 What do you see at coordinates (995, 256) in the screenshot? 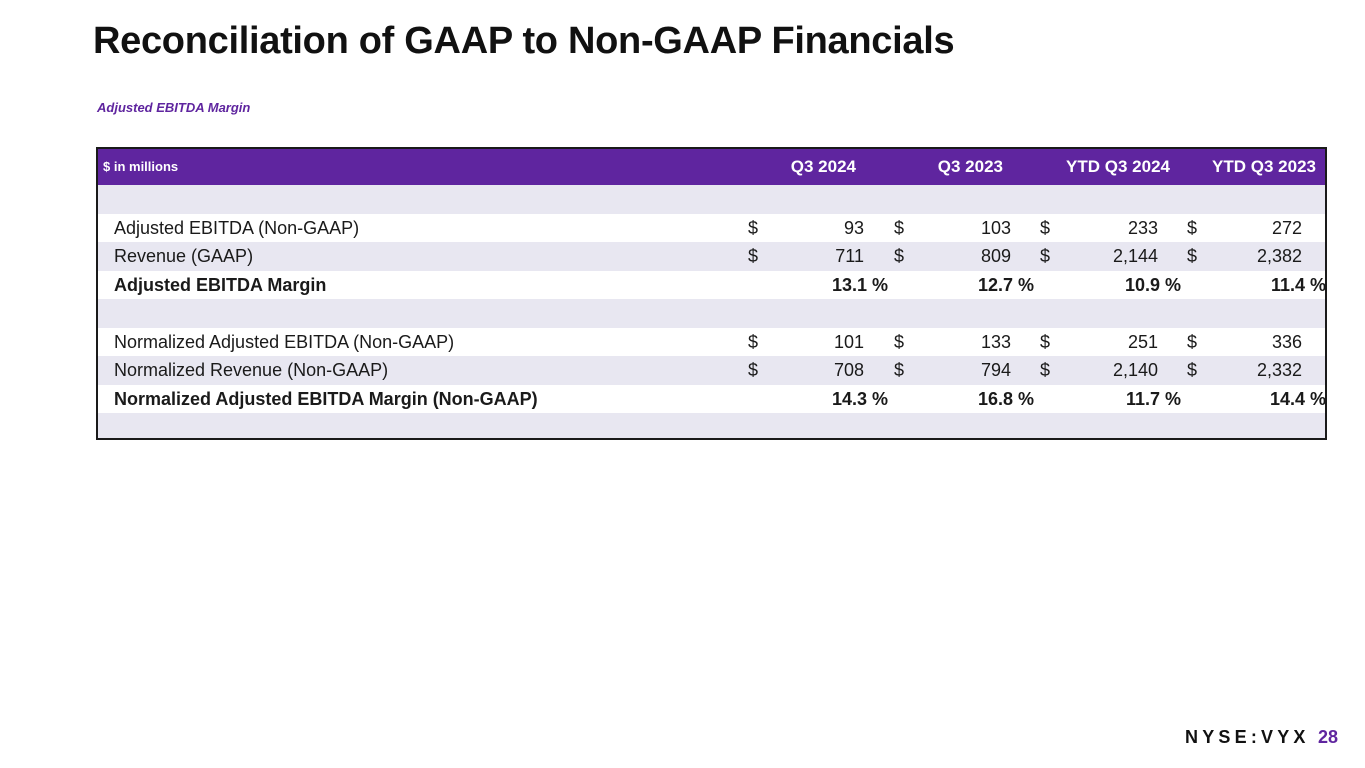
I see `cell-q3-2023: 809` at bounding box center [995, 256].